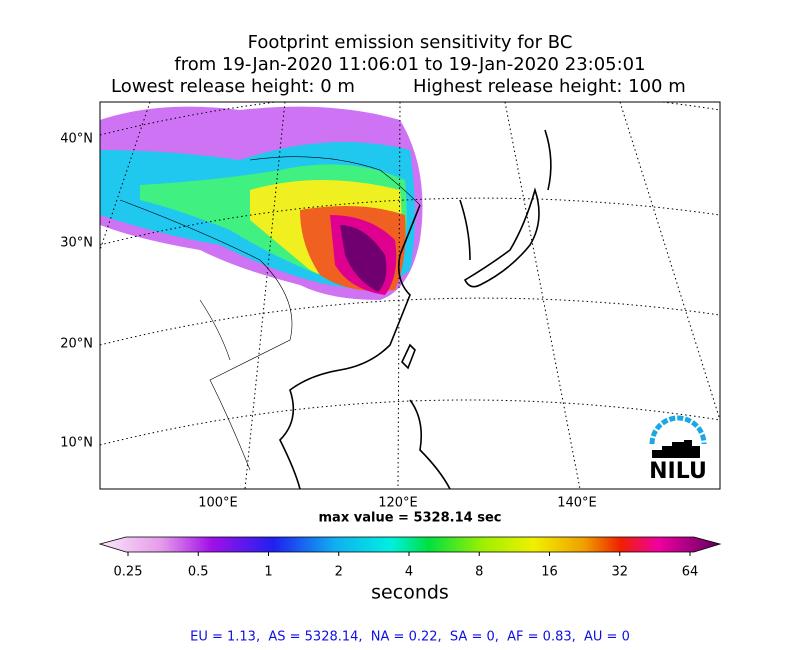 This screenshot has height=650, width=800. I want to click on lat-label: 10°N, so click(76, 443).